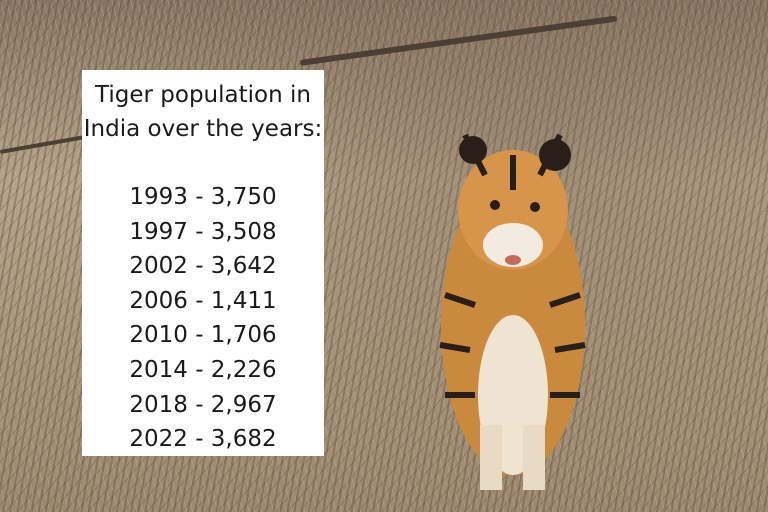 Image resolution: width=768 pixels, height=512 pixels. Describe the element at coordinates (203, 95) in the screenshot. I see `title-line-1: Tiger population in` at that location.